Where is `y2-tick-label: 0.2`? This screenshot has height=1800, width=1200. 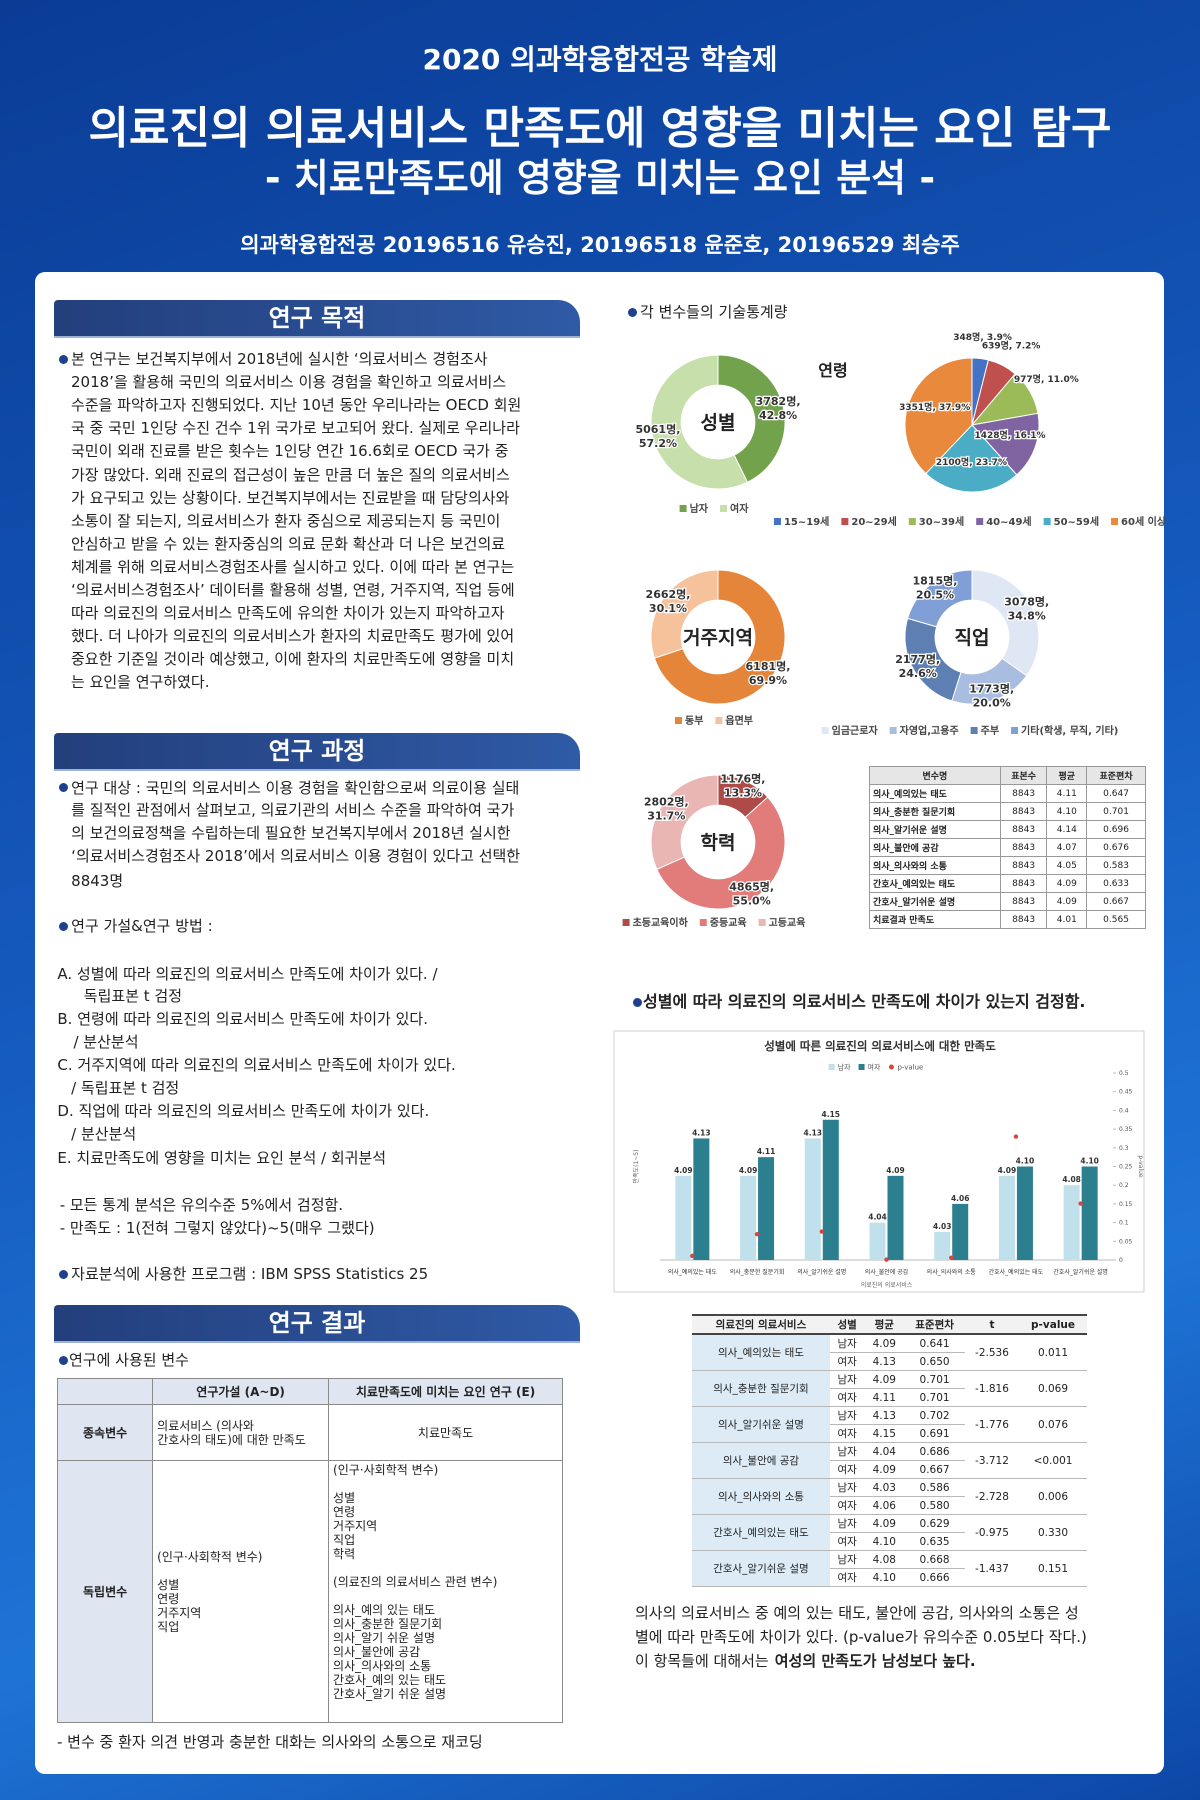 y2-tick-label: 0.2 is located at coordinates (1124, 1185).